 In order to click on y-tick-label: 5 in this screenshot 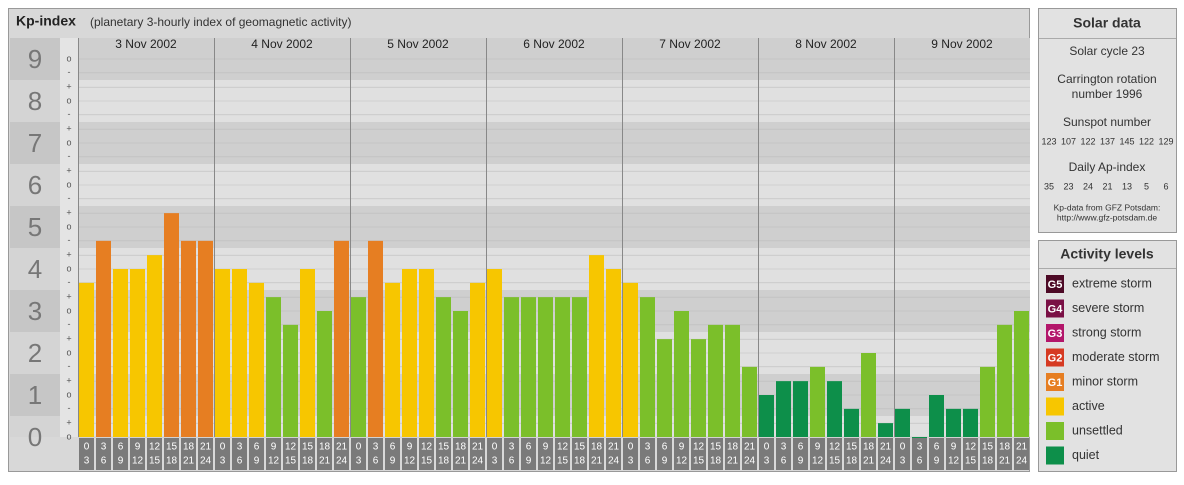, I will do `click(35, 227)`.